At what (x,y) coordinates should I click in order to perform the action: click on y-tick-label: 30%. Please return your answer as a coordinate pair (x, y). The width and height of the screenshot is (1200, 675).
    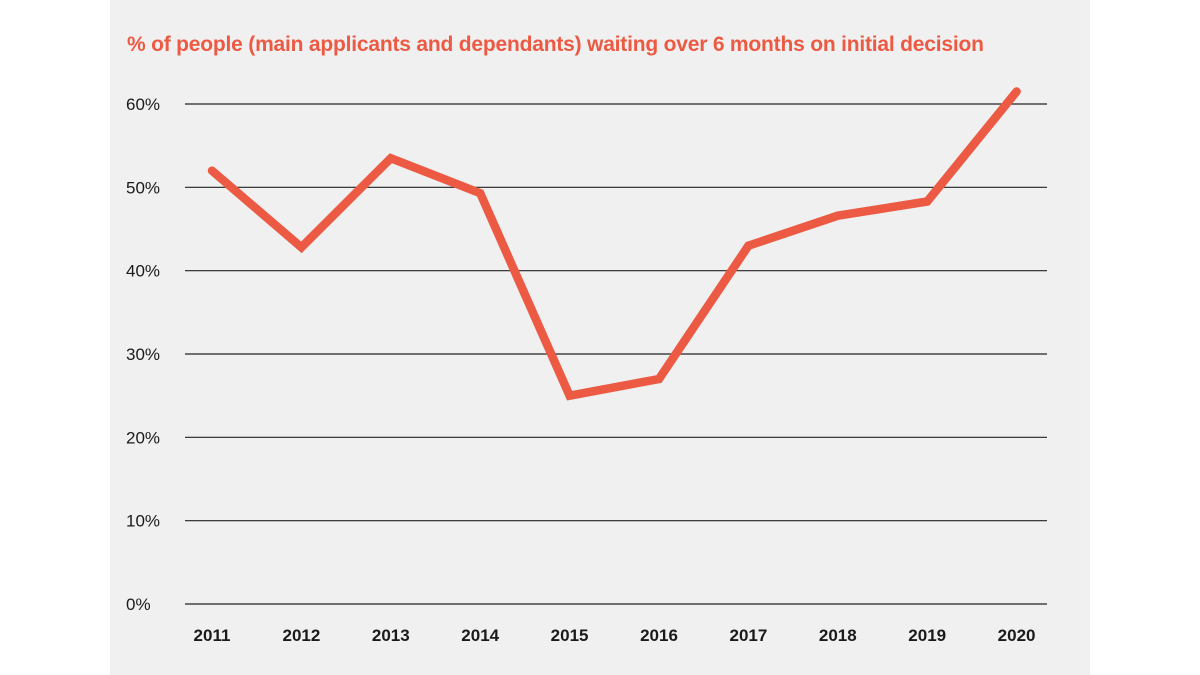
    Looking at the image, I should click on (143, 354).